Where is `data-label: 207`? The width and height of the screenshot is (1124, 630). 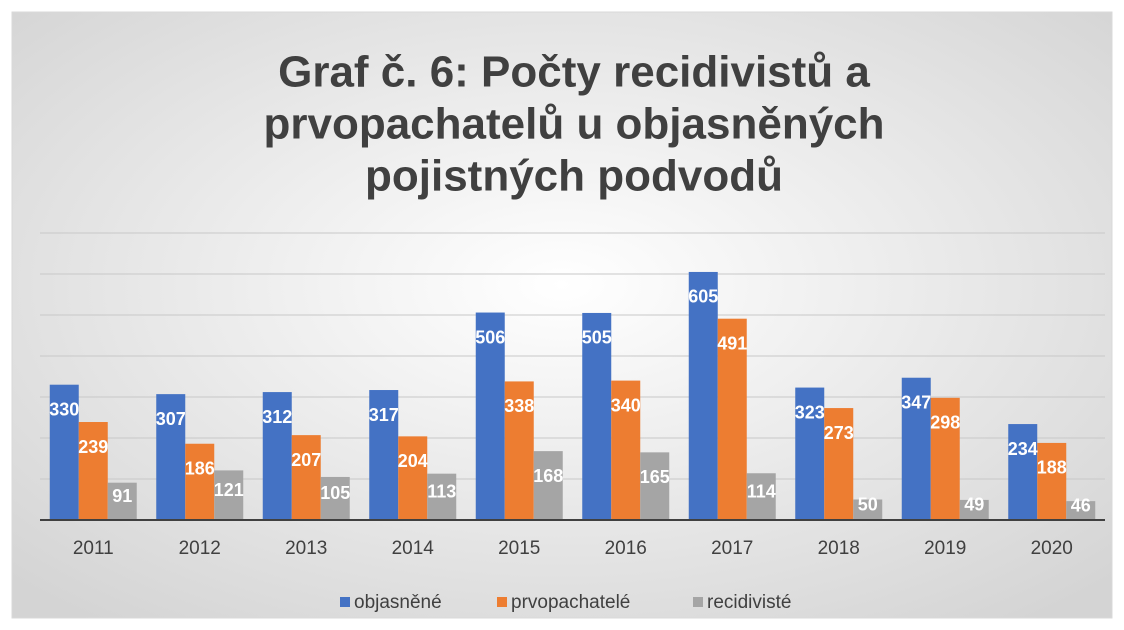
data-label: 207 is located at coordinates (306, 460).